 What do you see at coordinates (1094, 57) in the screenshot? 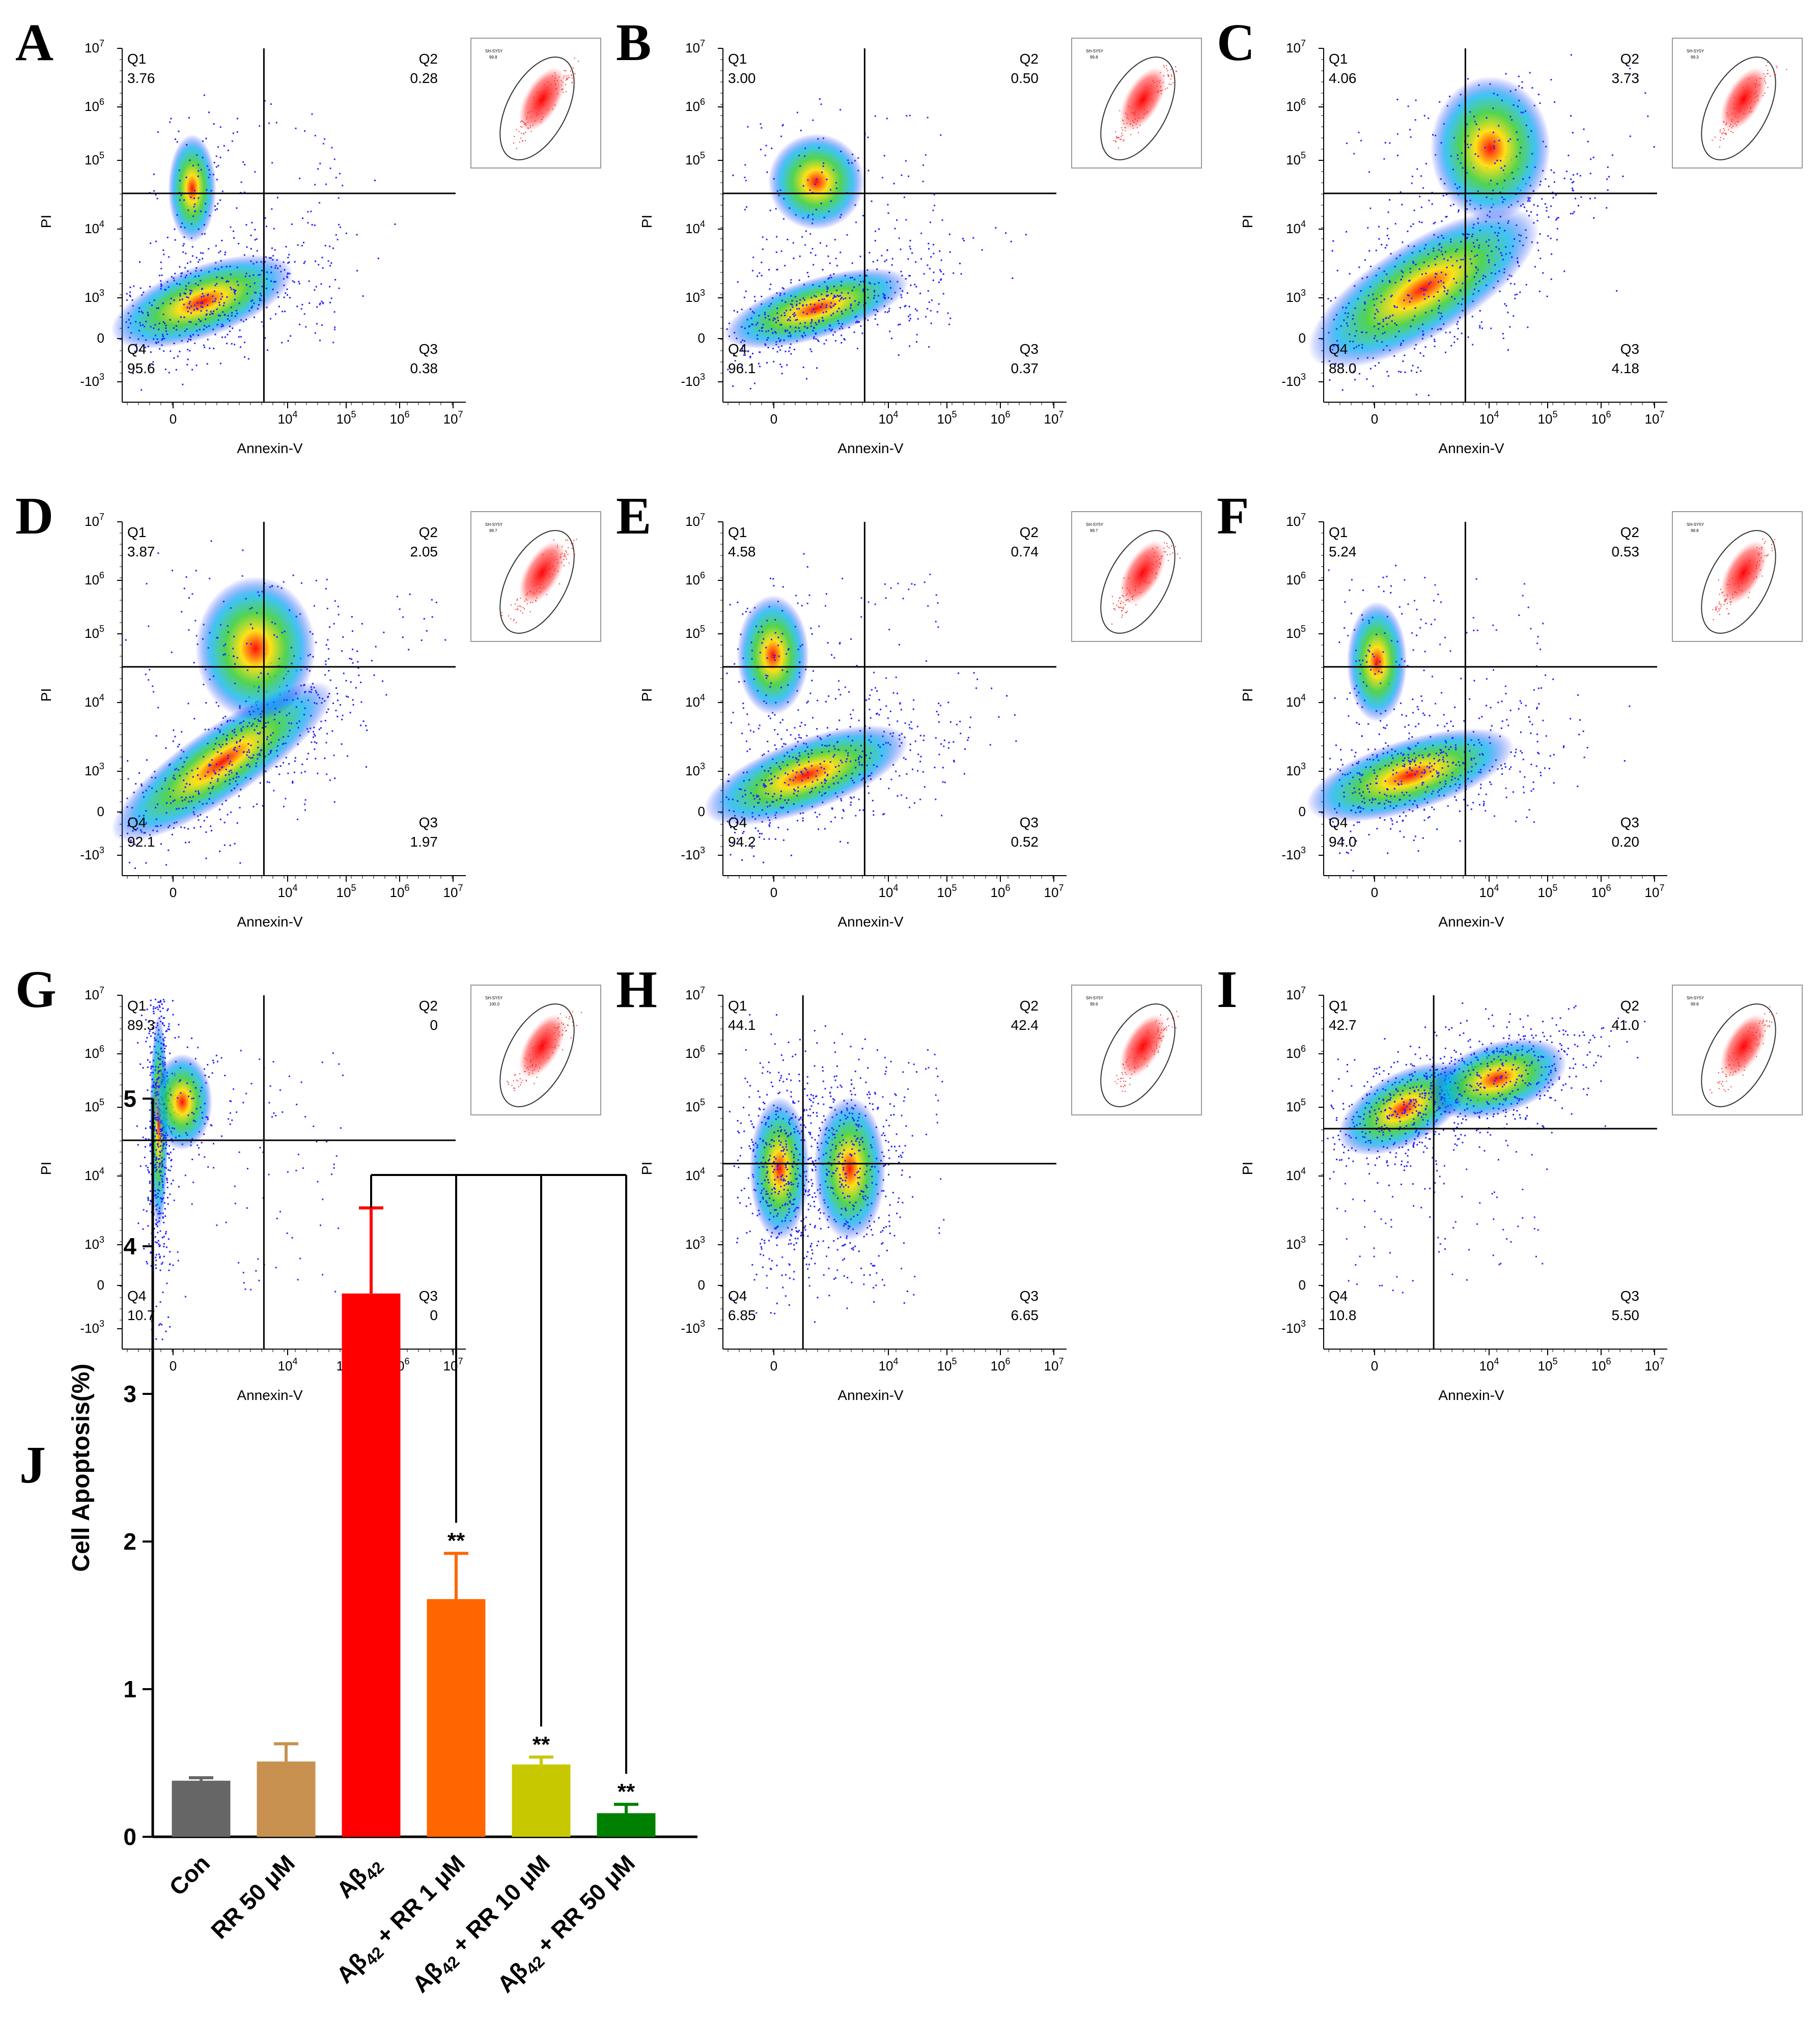
I see `inset-value: 99.8` at bounding box center [1094, 57].